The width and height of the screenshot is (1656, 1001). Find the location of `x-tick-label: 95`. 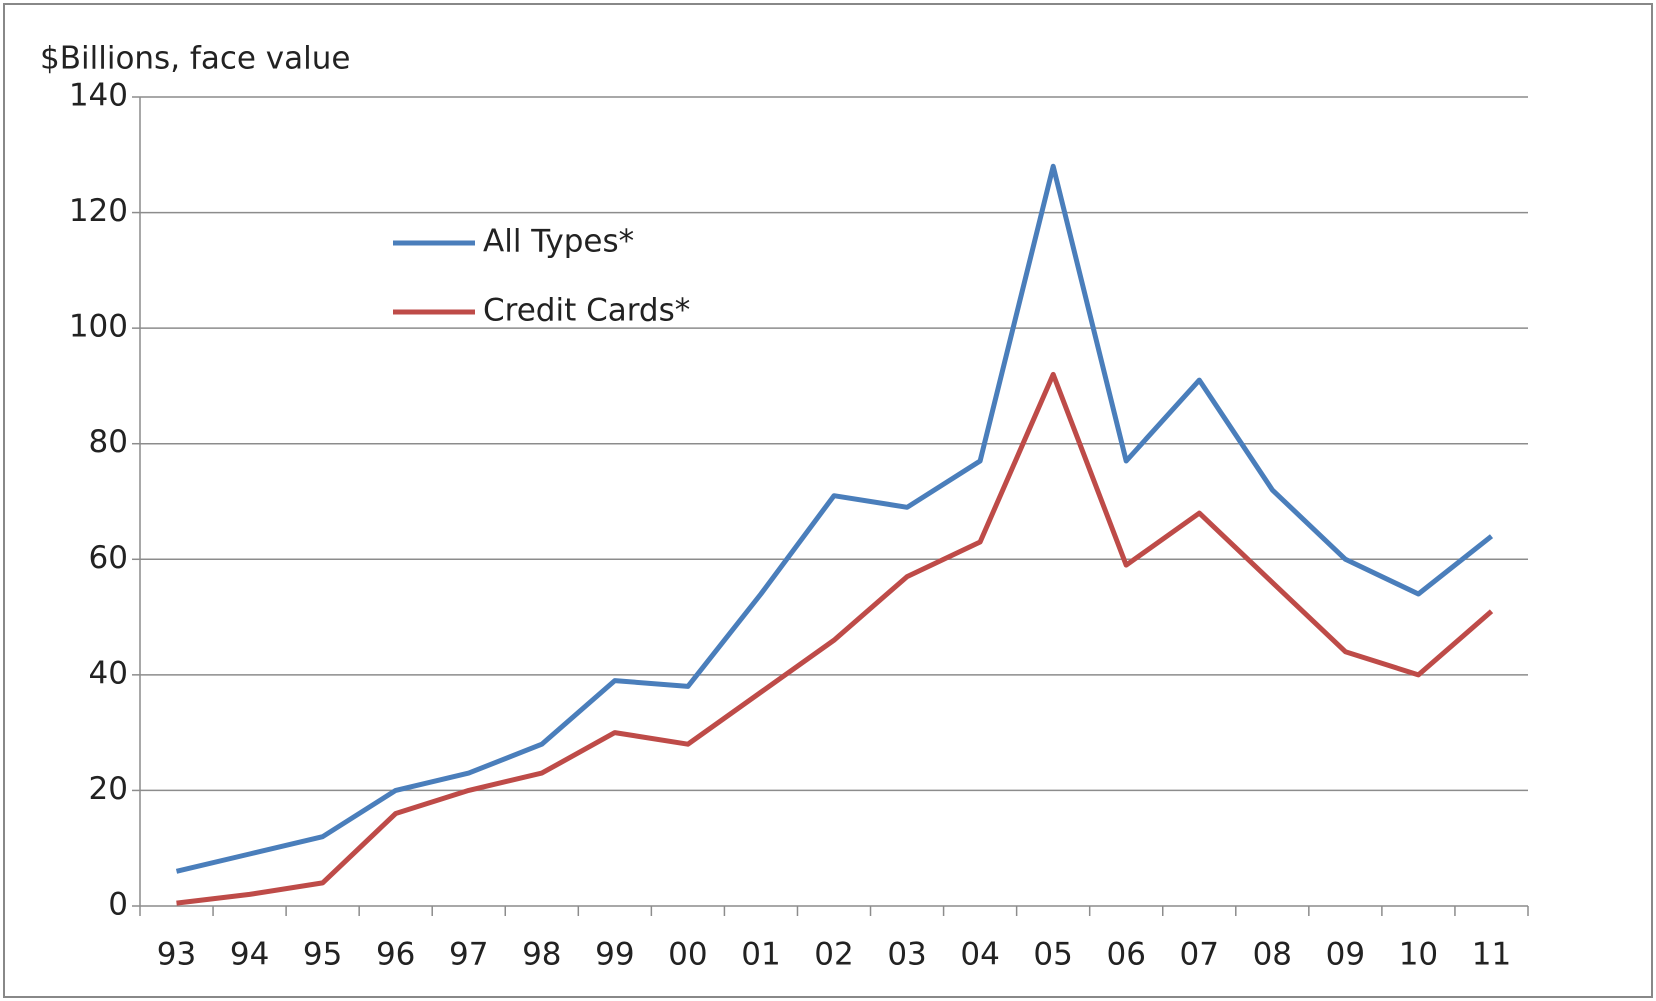

x-tick-label: 95 is located at coordinates (322, 955).